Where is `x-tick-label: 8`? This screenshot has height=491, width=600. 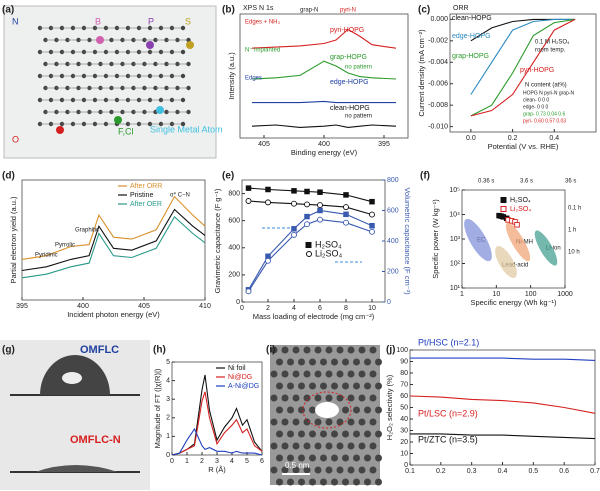
x-tick-label: 8 is located at coordinates (346, 308).